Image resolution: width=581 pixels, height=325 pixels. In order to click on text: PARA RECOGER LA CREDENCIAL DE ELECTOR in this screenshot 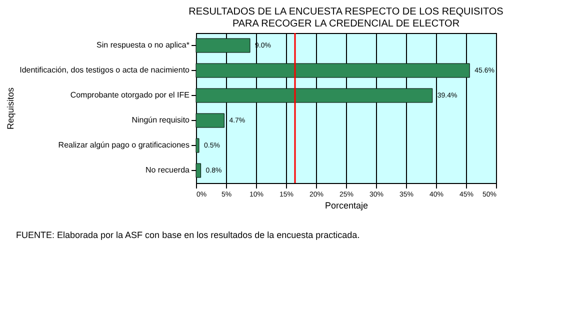, I will do `click(346, 24)`.